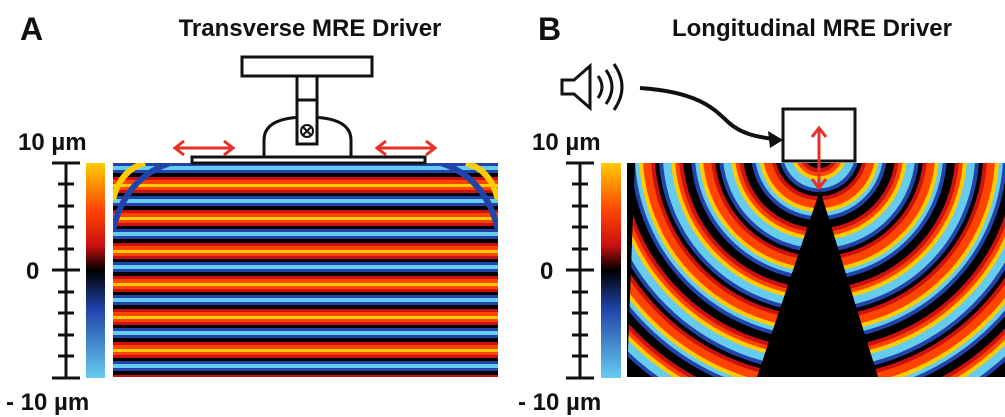 This screenshot has width=1005, height=417. Describe the element at coordinates (47, 402) in the screenshot. I see `panel-a-scale-bottom-label: - 10 µm` at that location.